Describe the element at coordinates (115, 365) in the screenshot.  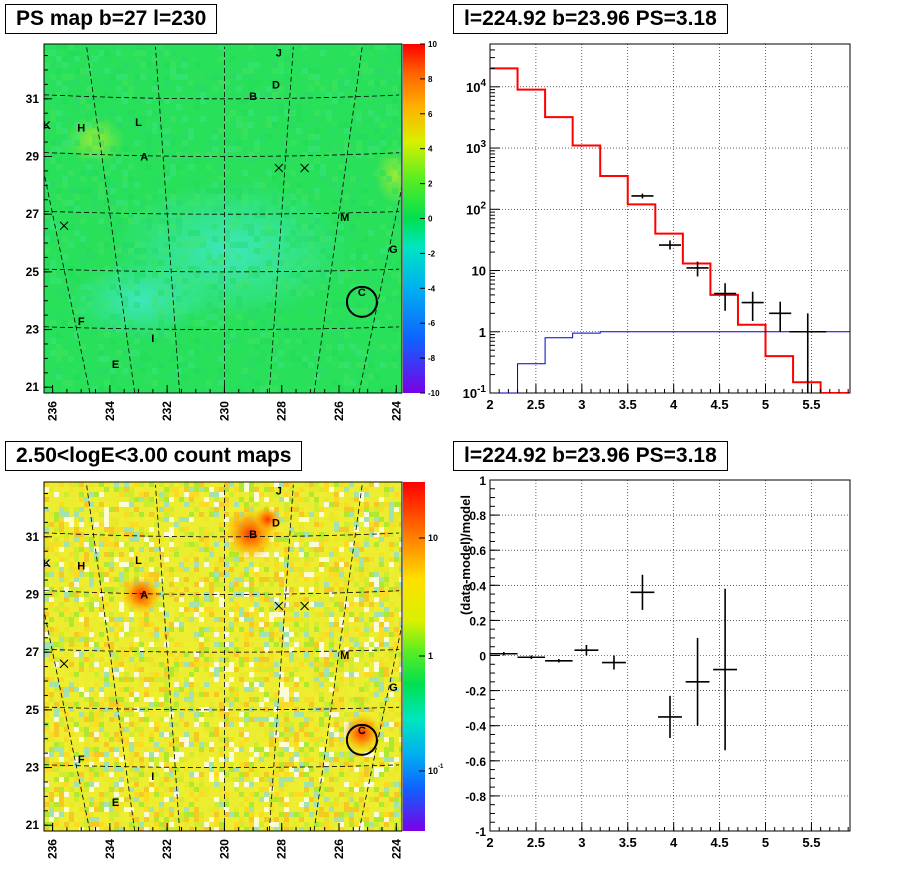
I see `source-label-e: E` at that location.